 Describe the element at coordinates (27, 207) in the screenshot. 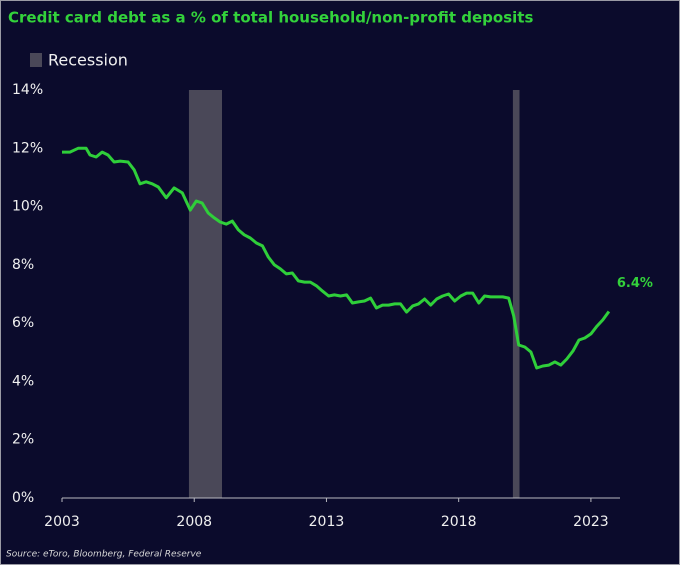

I see `y-tick-label: 10%` at that location.